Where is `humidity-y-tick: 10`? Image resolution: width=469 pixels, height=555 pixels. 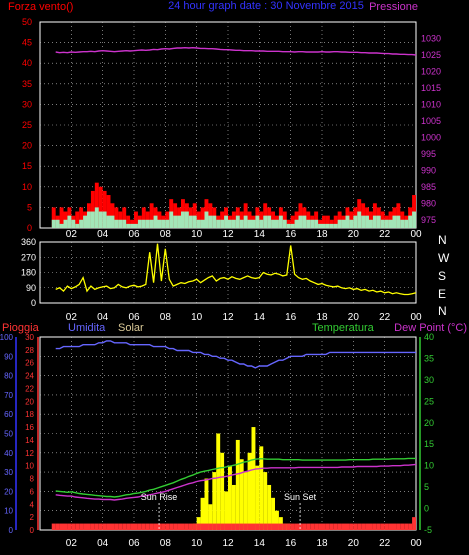
humidity-y-tick: 10 is located at coordinates (8, 511).